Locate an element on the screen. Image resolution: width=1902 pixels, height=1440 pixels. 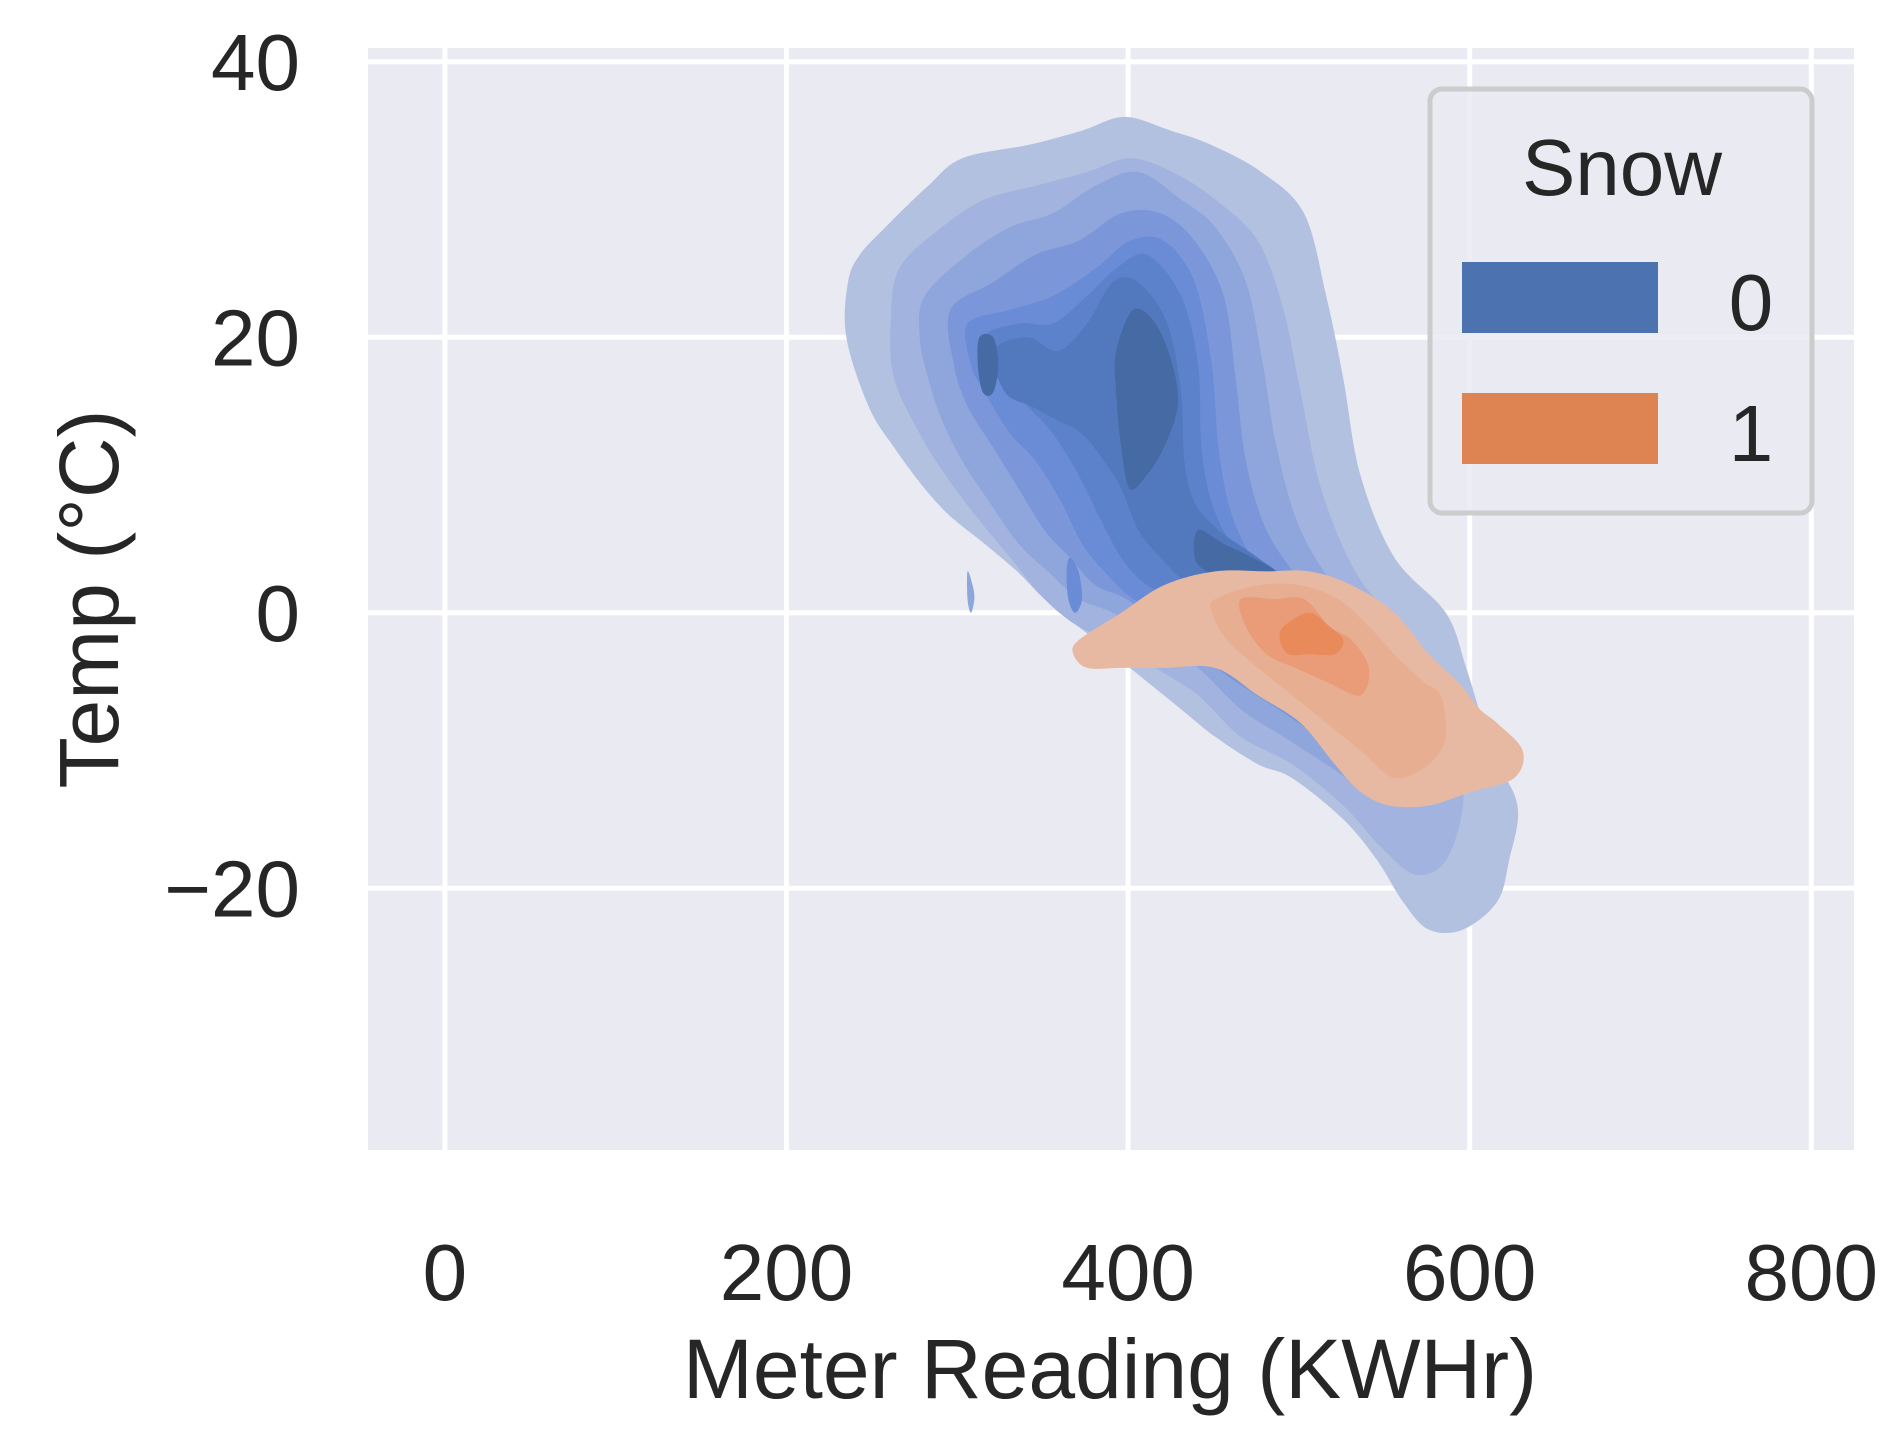
legend-label-0: 0 is located at coordinates (1751, 302).